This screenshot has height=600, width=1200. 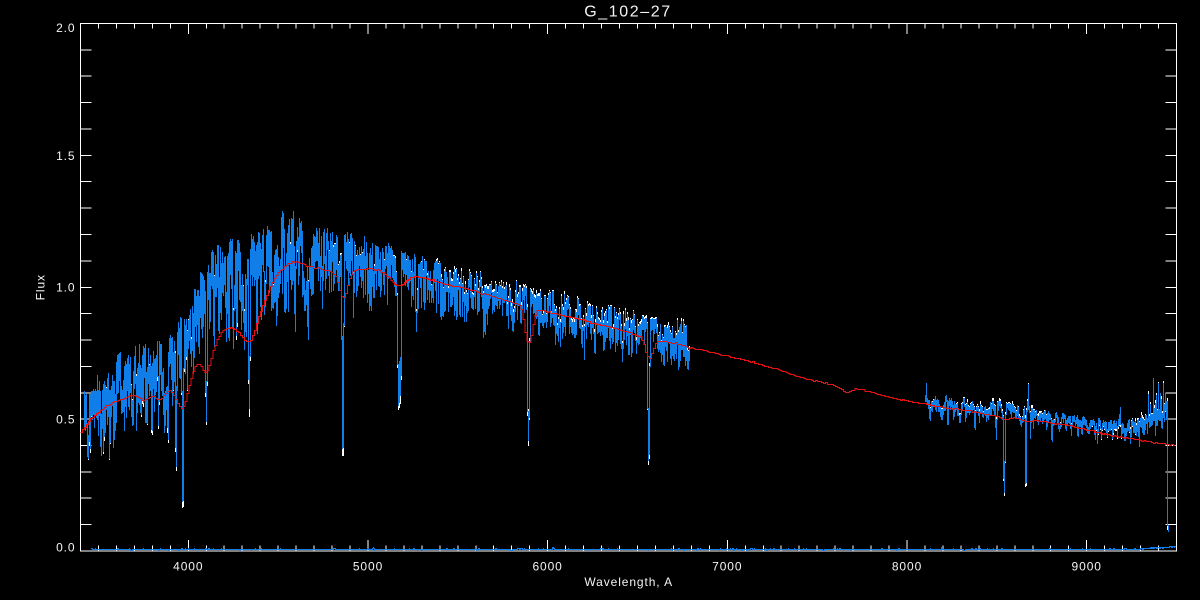 What do you see at coordinates (907, 567) in the screenshot?
I see `svg-text: 8000` at bounding box center [907, 567].